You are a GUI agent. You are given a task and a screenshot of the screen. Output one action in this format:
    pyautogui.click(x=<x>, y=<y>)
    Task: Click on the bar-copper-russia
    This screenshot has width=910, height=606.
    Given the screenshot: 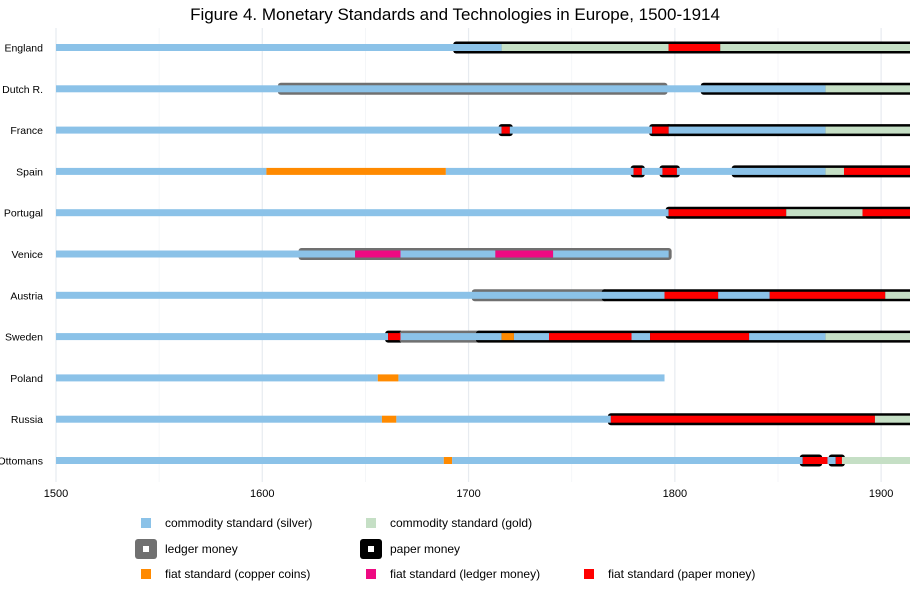 What is the action you would take?
    pyautogui.click(x=389, y=419)
    